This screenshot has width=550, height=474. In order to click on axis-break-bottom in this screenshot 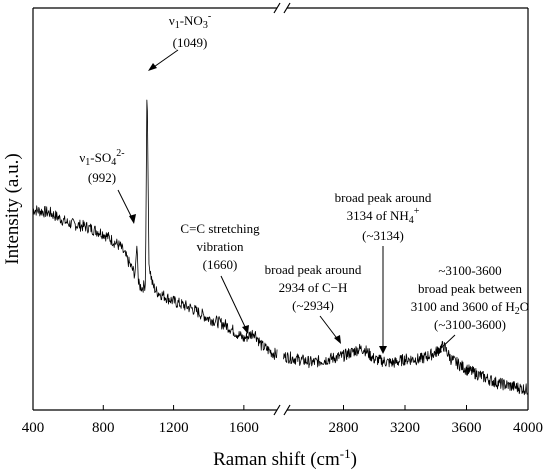, I will do `click(282, 410)`.